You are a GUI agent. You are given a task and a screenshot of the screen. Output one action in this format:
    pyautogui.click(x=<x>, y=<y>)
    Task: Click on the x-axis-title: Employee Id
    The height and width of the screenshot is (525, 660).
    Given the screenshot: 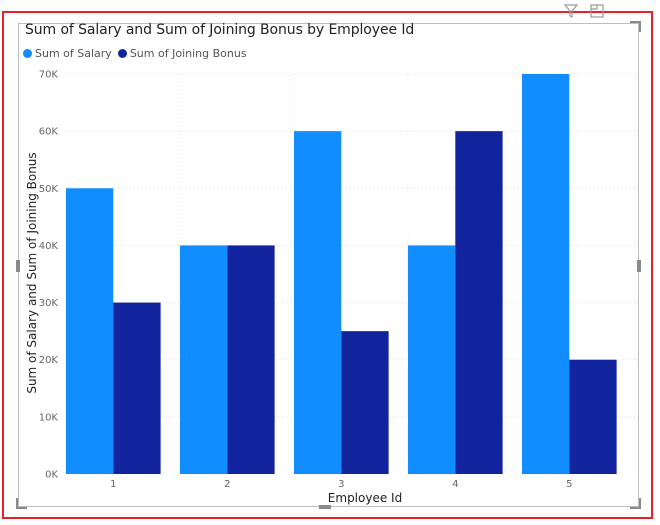 What is the action you would take?
    pyautogui.click(x=365, y=498)
    